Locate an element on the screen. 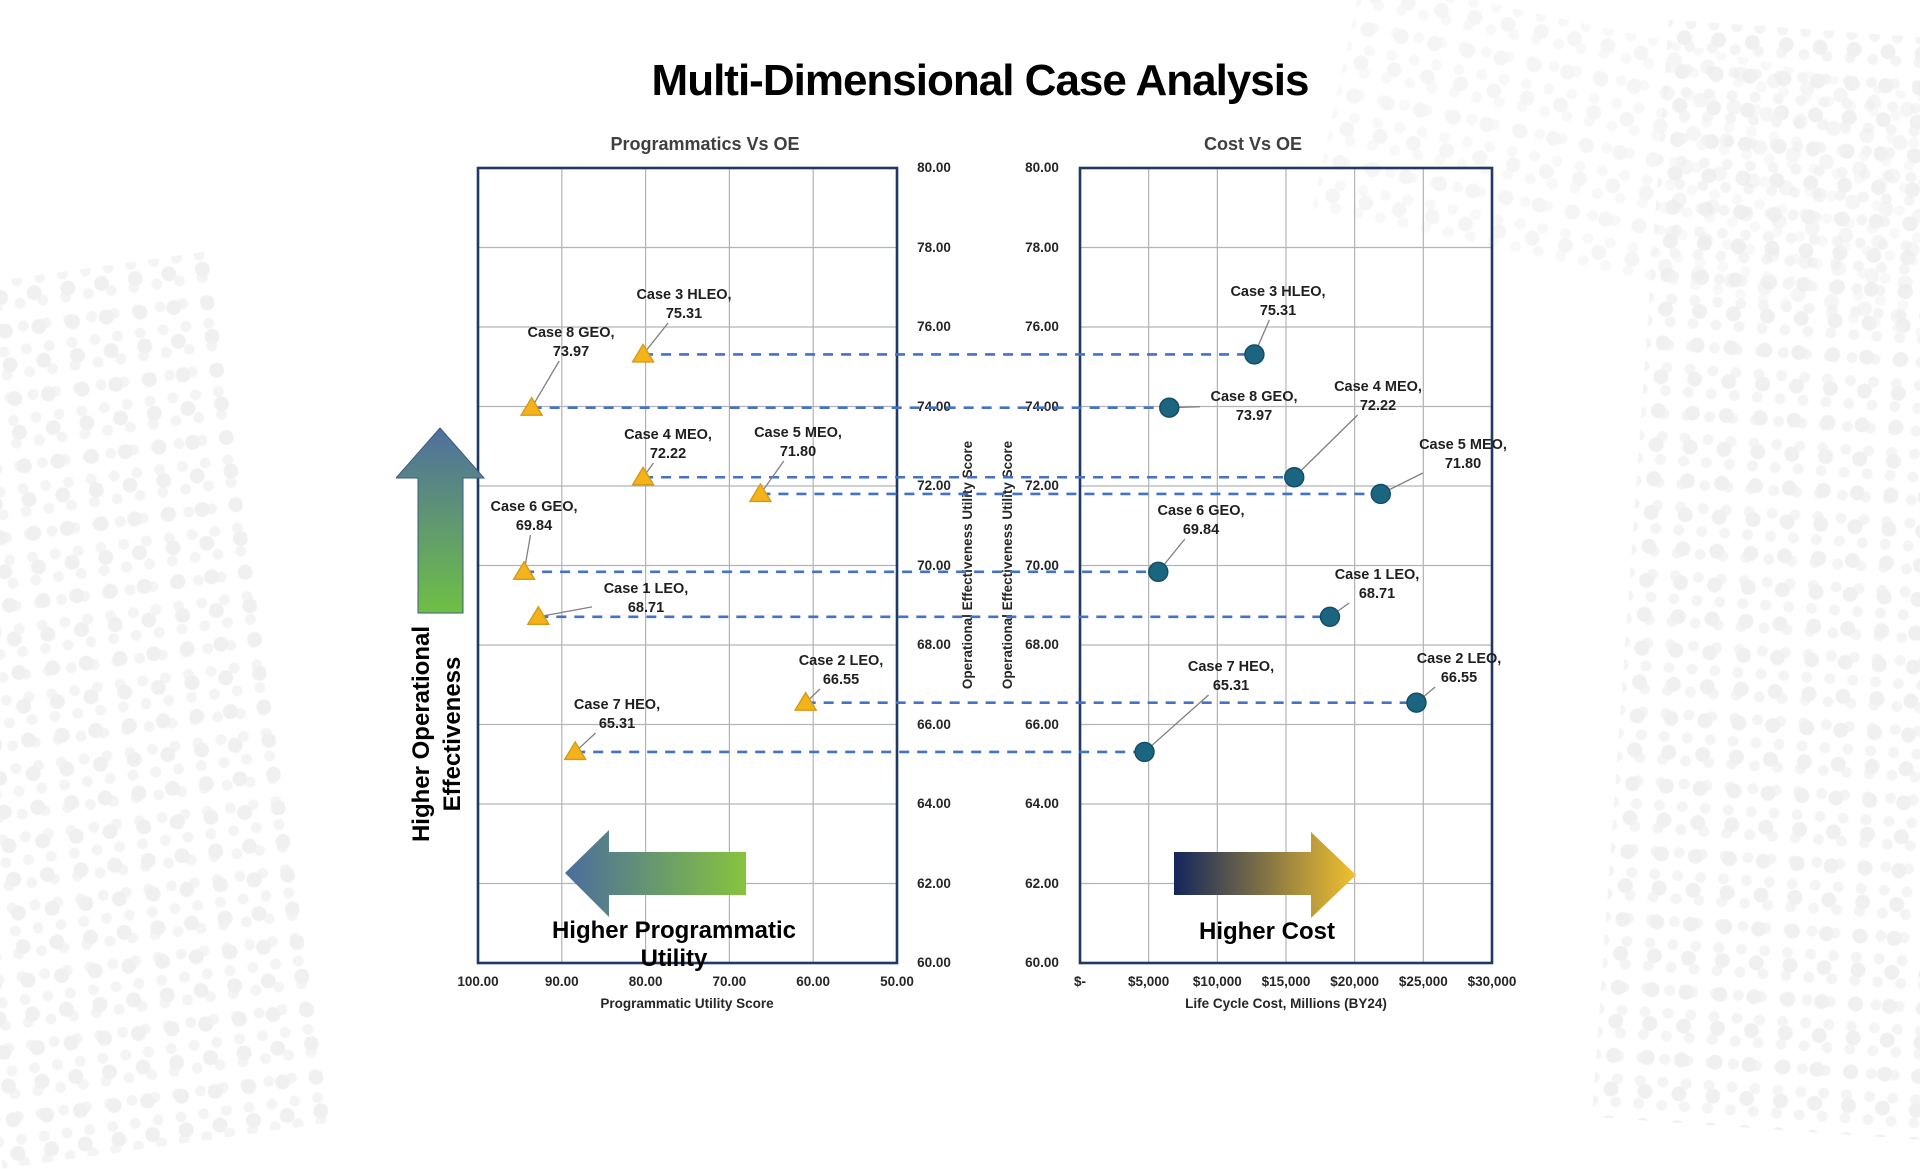  cost-x-tick: $10,000 is located at coordinates (1217, 981).